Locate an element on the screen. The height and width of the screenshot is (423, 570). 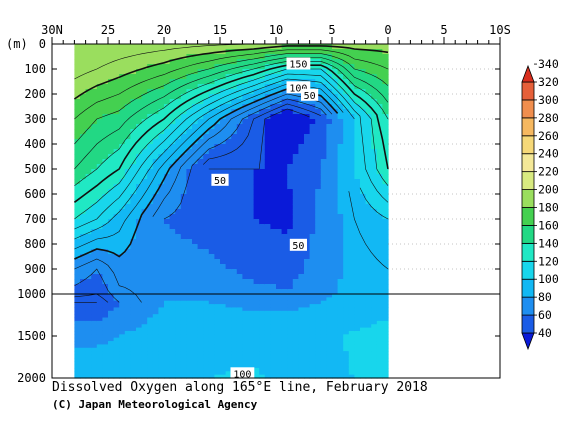
colorbar-tick-label: 200 is located at coordinates (548, 190).